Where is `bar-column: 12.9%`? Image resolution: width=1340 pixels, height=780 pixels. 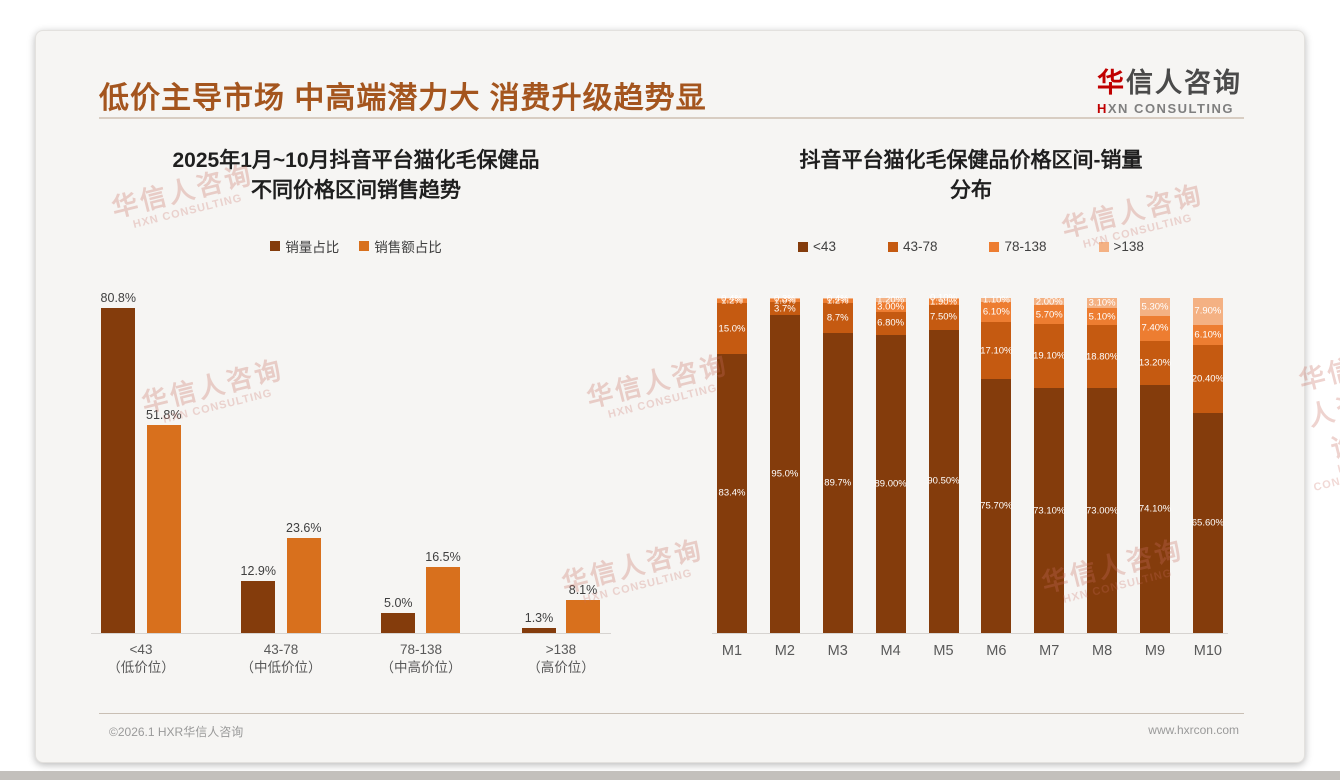
bar-column: 12.9% is located at coordinates (258, 598).